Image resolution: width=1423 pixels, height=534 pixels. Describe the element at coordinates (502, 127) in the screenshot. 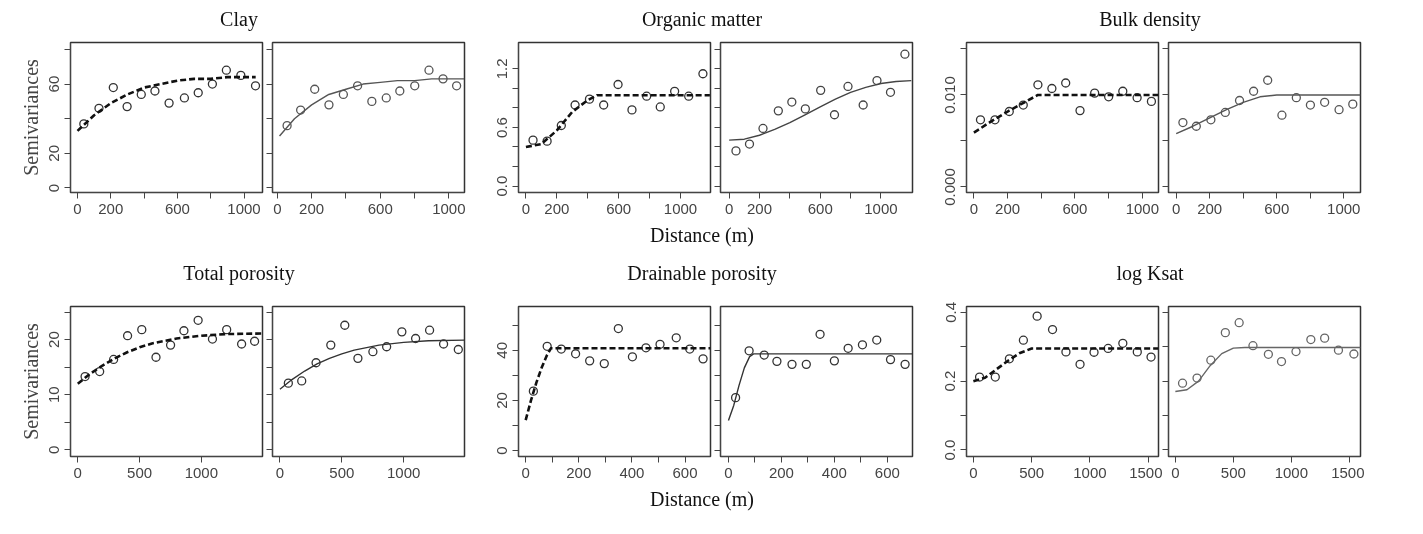

I see `y-tick-label: 0.6` at that location.